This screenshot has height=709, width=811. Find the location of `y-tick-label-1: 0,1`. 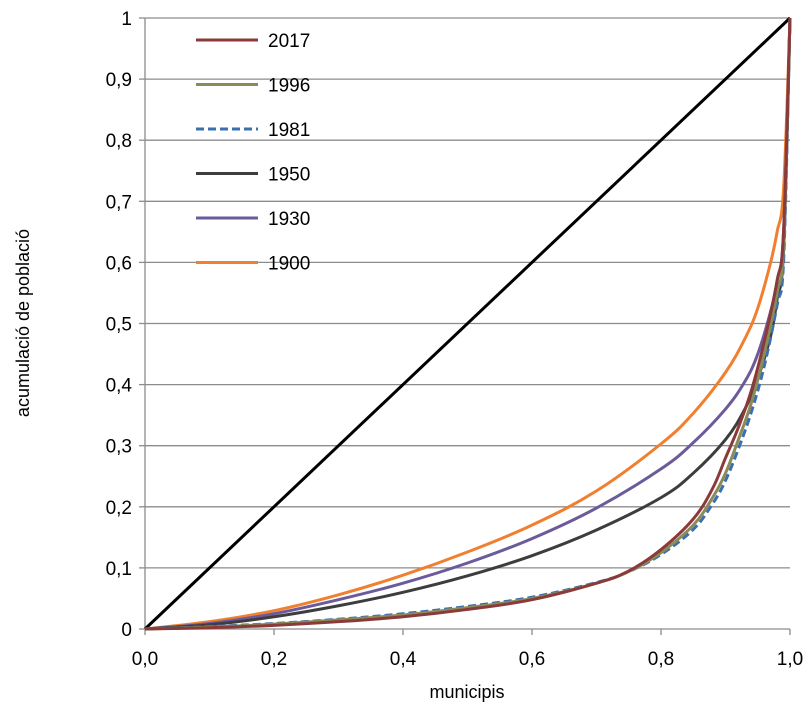

y-tick-label-1: 0,1 is located at coordinates (119, 569).